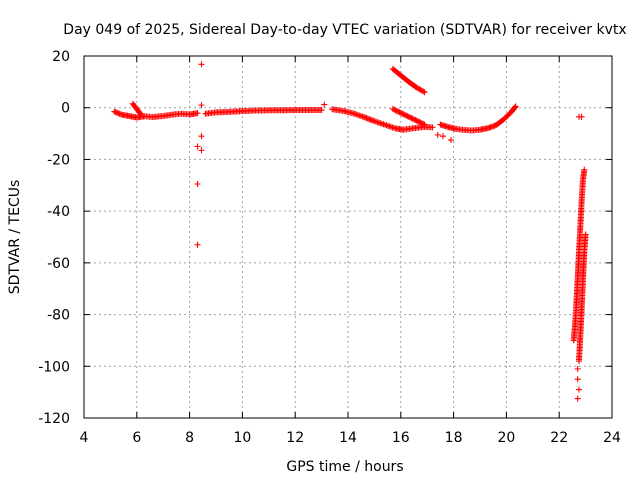 Image resolution: width=640 pixels, height=480 pixels. Describe the element at coordinates (58, 160) in the screenshot. I see `y-tick-label: -20` at that location.